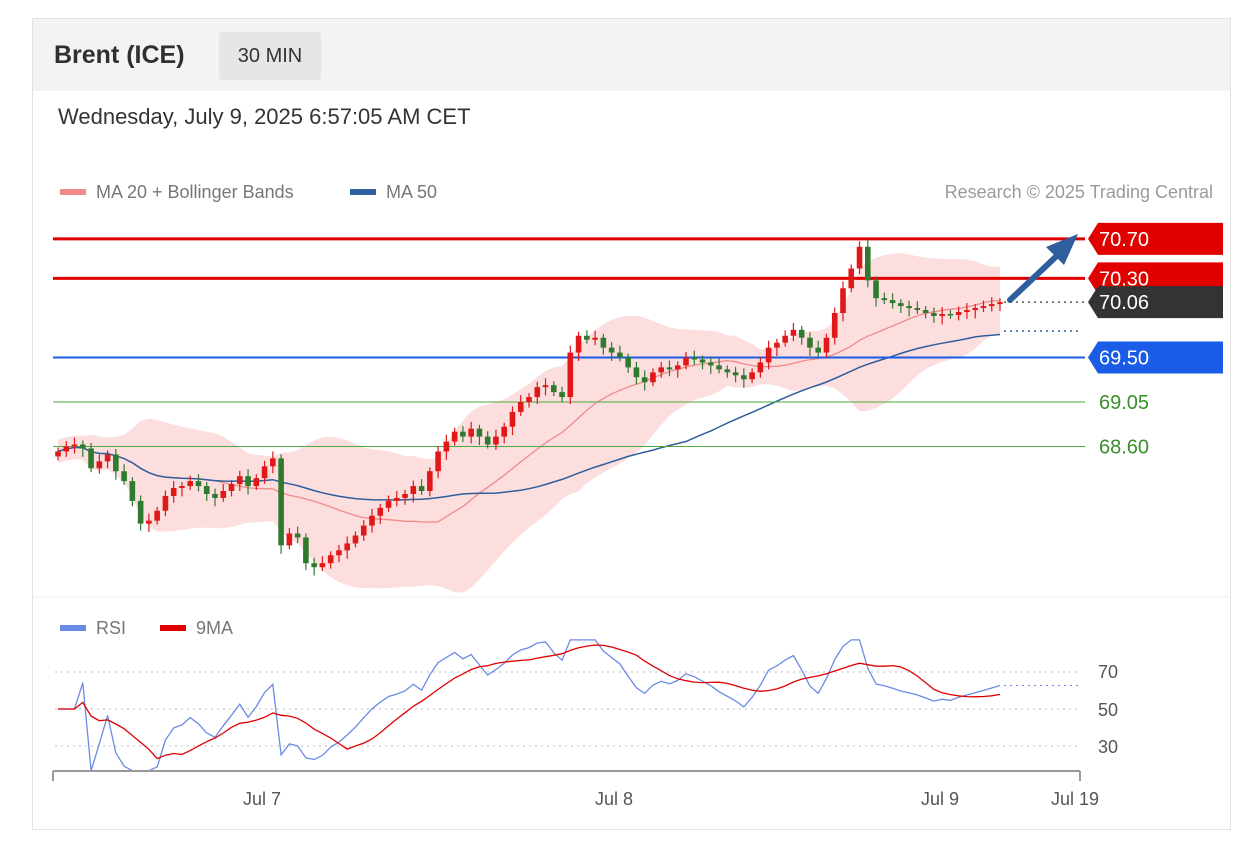  Describe the element at coordinates (1108, 710) in the screenshot. I see `rsi-tick-50: 50` at that location.